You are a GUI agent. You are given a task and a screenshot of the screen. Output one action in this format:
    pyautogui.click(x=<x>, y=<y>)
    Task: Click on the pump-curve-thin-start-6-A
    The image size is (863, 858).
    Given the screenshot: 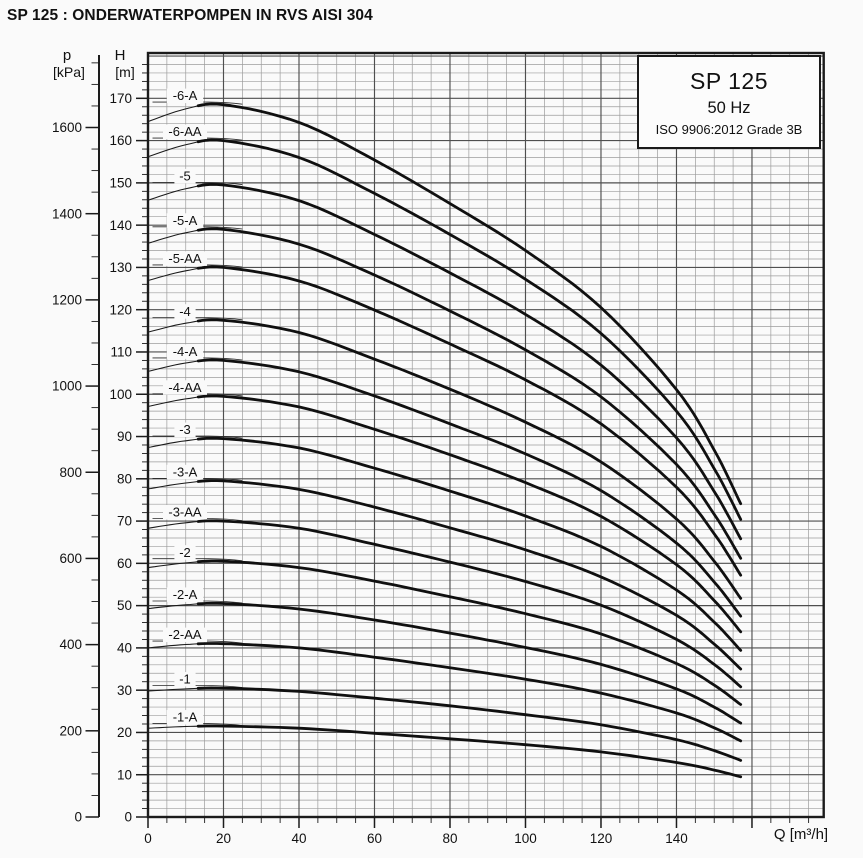 What is the action you would take?
    pyautogui.click(x=173, y=114)
    